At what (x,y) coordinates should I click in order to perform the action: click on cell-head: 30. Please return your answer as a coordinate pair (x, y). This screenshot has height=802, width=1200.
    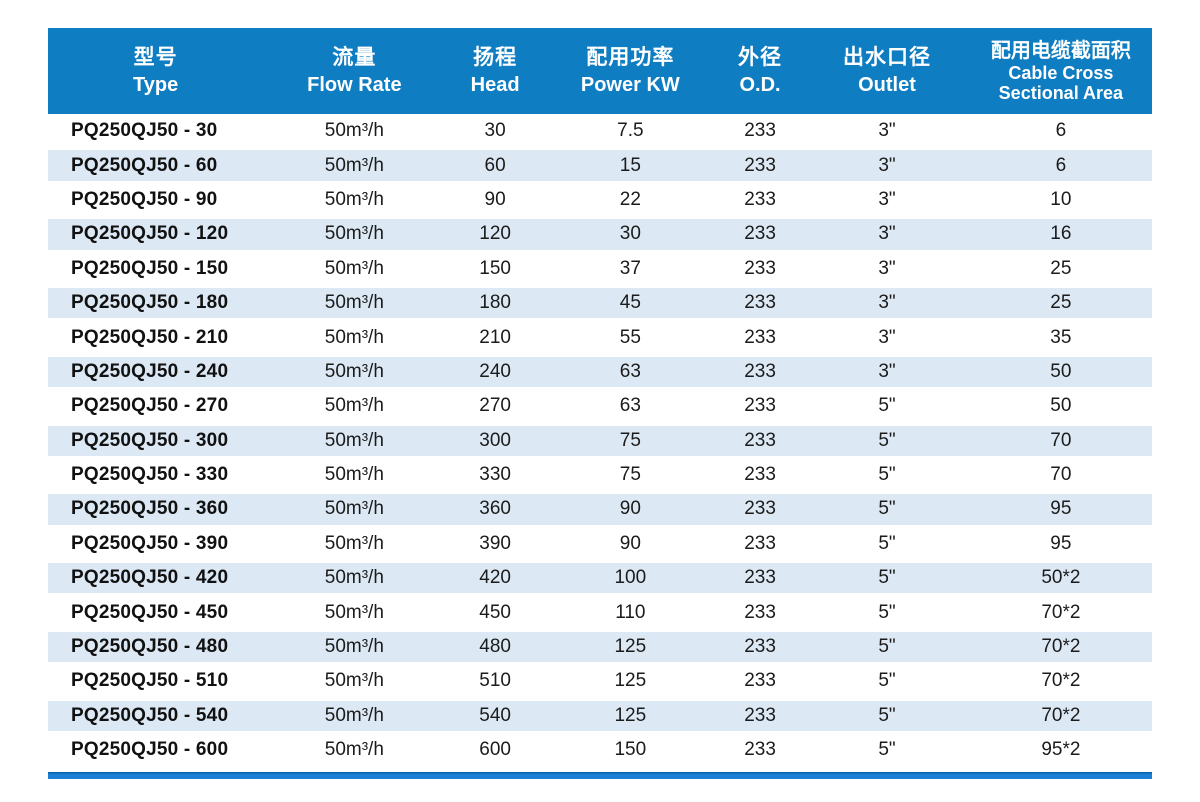
    Looking at the image, I should click on (495, 131).